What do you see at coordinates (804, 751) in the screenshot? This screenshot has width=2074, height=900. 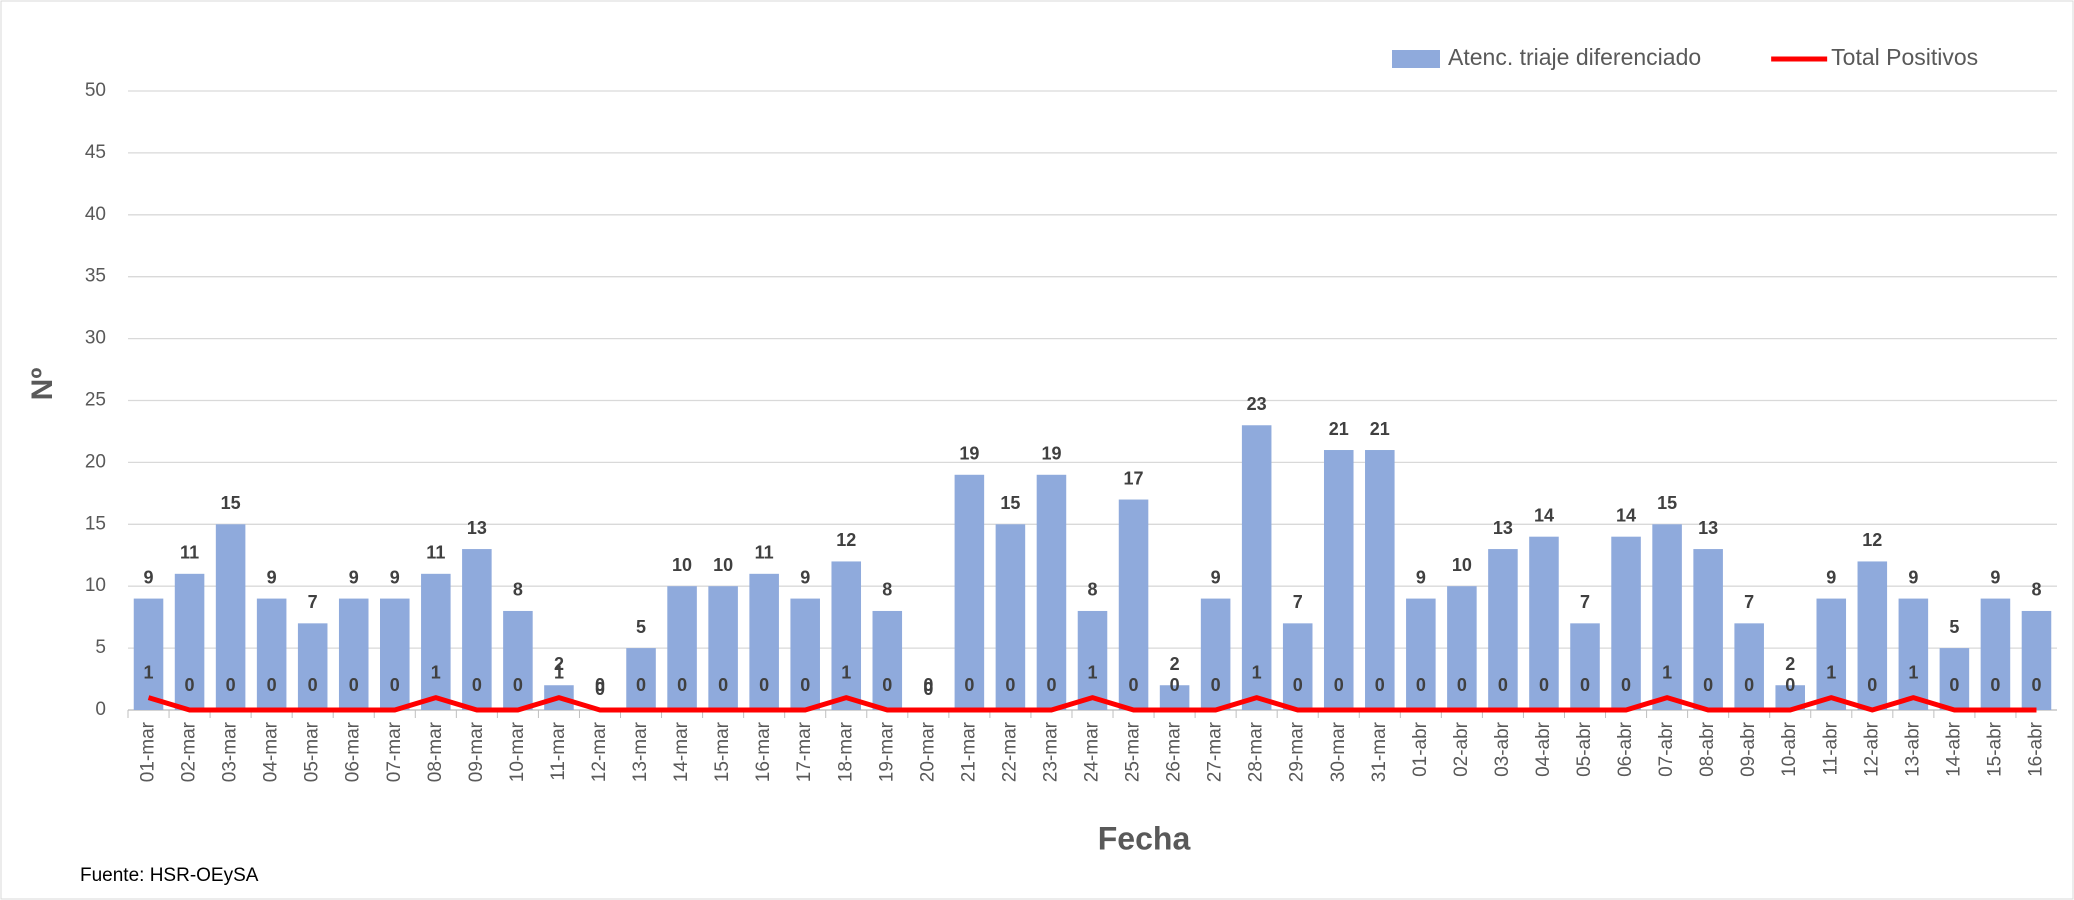 I see `x-tick-label: 17-mar` at bounding box center [804, 751].